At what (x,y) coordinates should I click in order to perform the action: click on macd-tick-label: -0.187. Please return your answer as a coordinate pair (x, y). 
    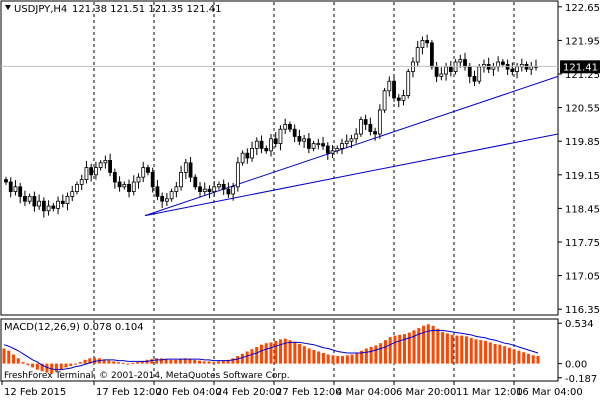
    Looking at the image, I should click on (581, 379).